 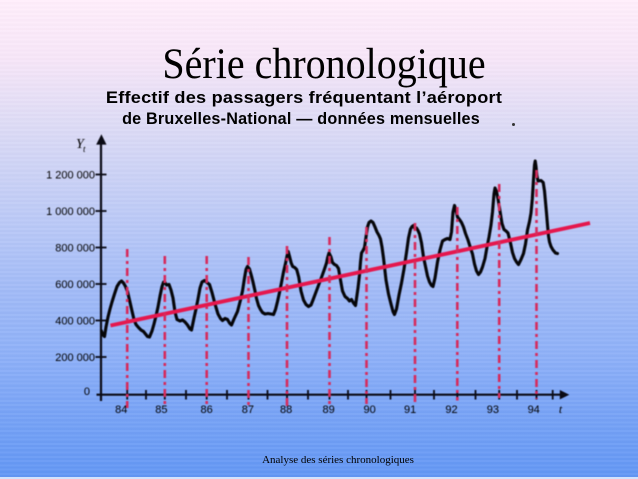 I want to click on svg-text: 87, so click(x=248, y=410).